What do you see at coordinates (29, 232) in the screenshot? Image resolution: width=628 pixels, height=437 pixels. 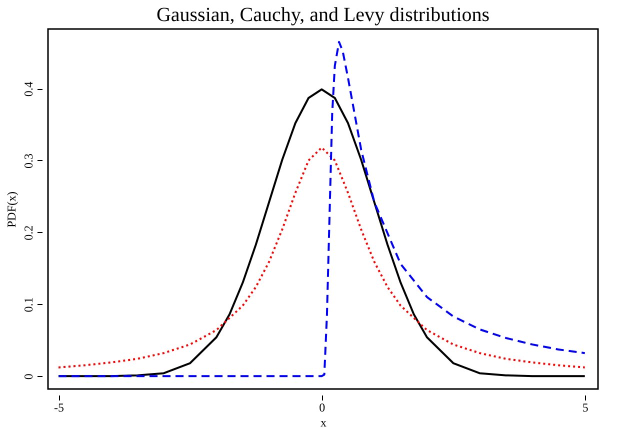 I see `y-tick-label: 0.2` at bounding box center [29, 232].